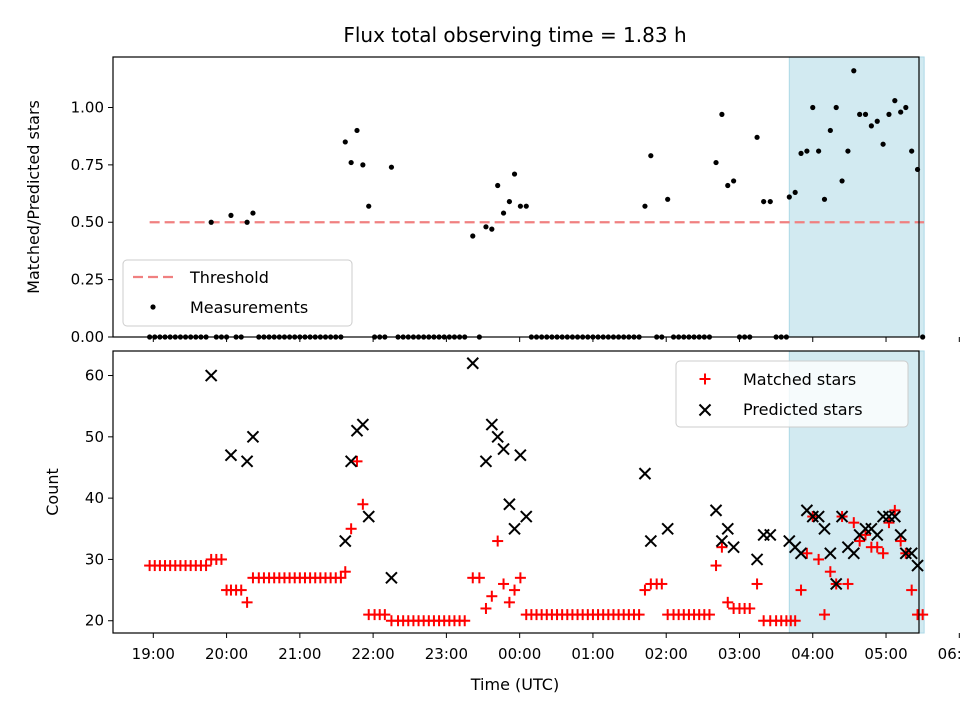 The width and height of the screenshot is (960, 720). I want to click on legend-threshold-label: Threshold, so click(229, 277).